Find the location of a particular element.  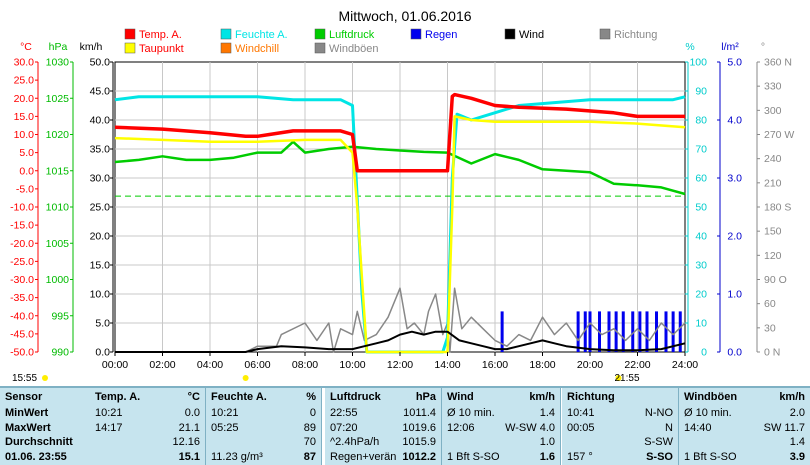

y-tick-label-wind: 20.0 is located at coordinates (100, 237).